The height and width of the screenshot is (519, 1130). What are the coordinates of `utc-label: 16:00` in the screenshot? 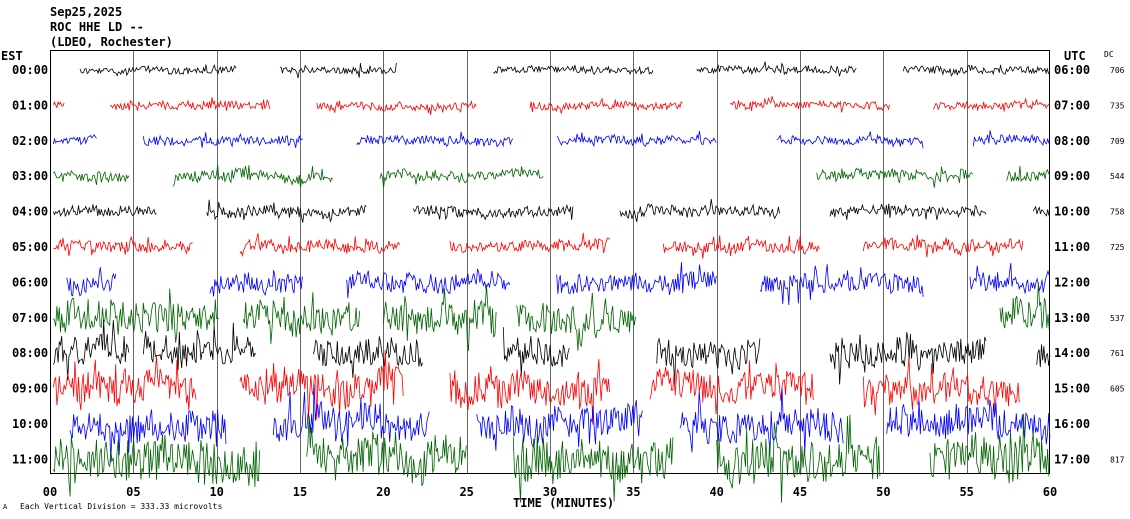 It's located at (1072, 424).